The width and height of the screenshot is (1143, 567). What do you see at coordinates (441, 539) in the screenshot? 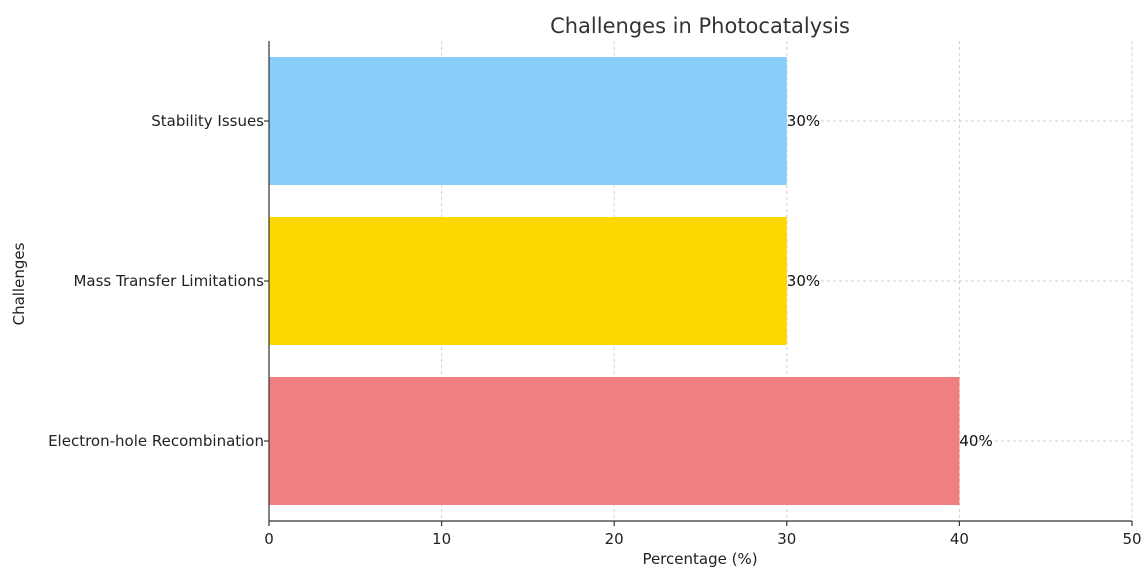
I see `x-tick-label: 10` at bounding box center [441, 539].